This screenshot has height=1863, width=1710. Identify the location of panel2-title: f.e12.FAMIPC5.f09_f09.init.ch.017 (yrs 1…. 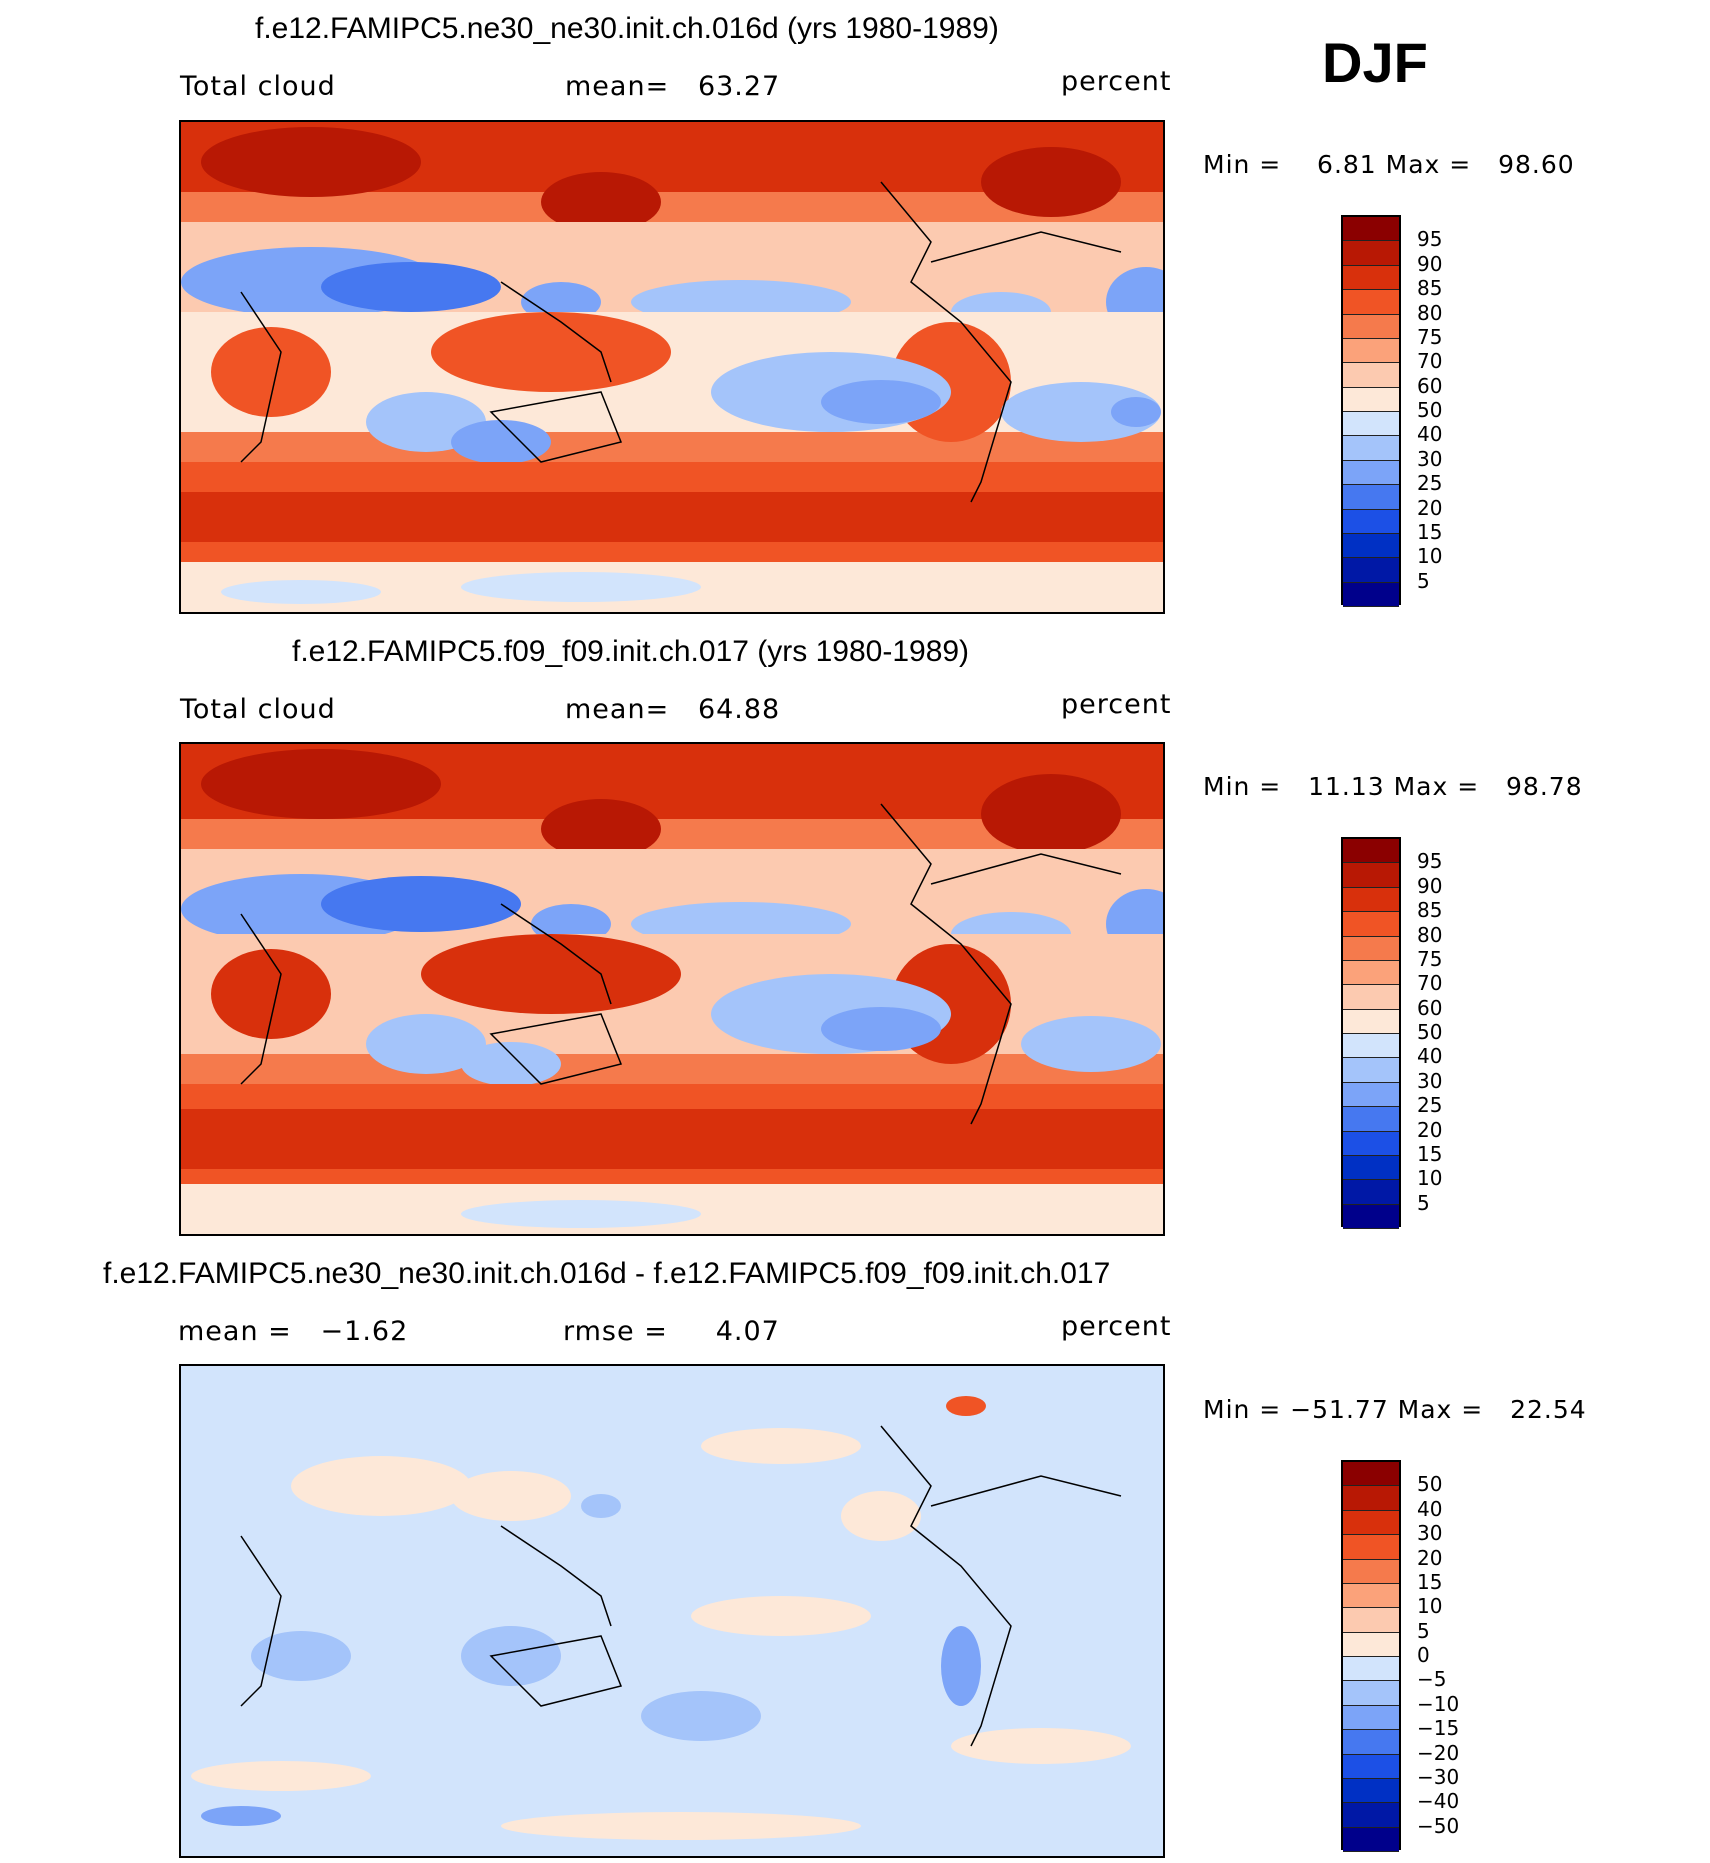
(631, 651).